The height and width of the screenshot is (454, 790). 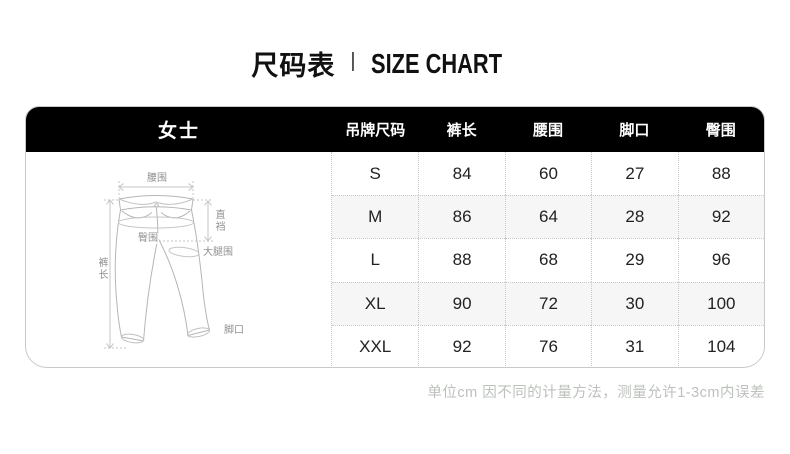 What do you see at coordinates (375, 130) in the screenshot?
I see `column-header-tag-size: 吊牌尺码` at bounding box center [375, 130].